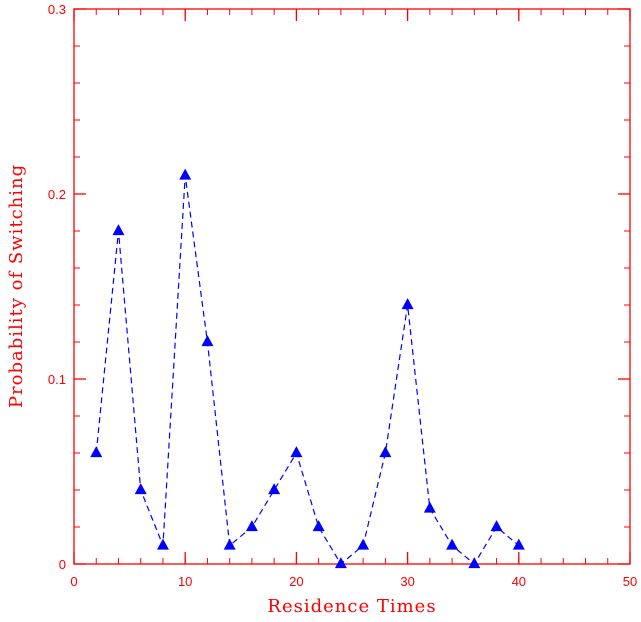 This screenshot has height=622, width=641. Describe the element at coordinates (185, 581) in the screenshot. I see `x-tick-label: 10` at that location.